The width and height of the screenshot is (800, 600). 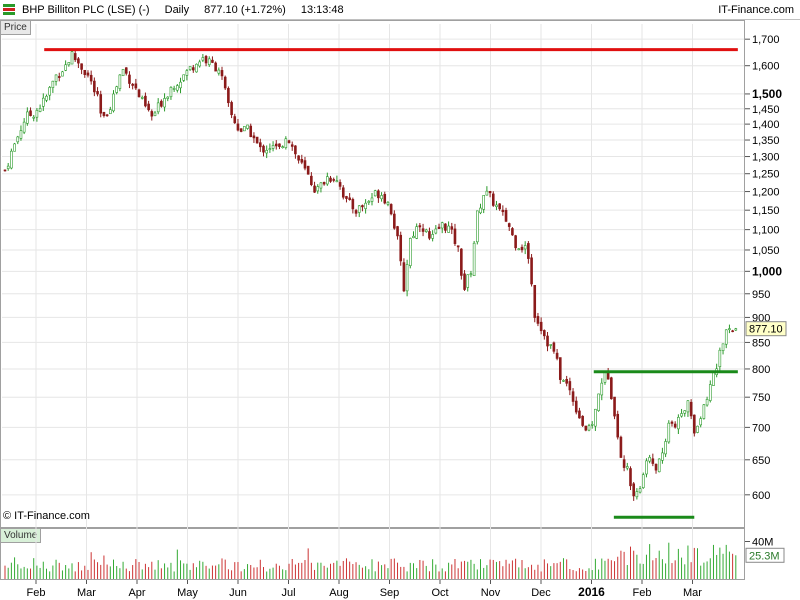 I want to click on y-tick-label: 750, so click(x=761, y=398).